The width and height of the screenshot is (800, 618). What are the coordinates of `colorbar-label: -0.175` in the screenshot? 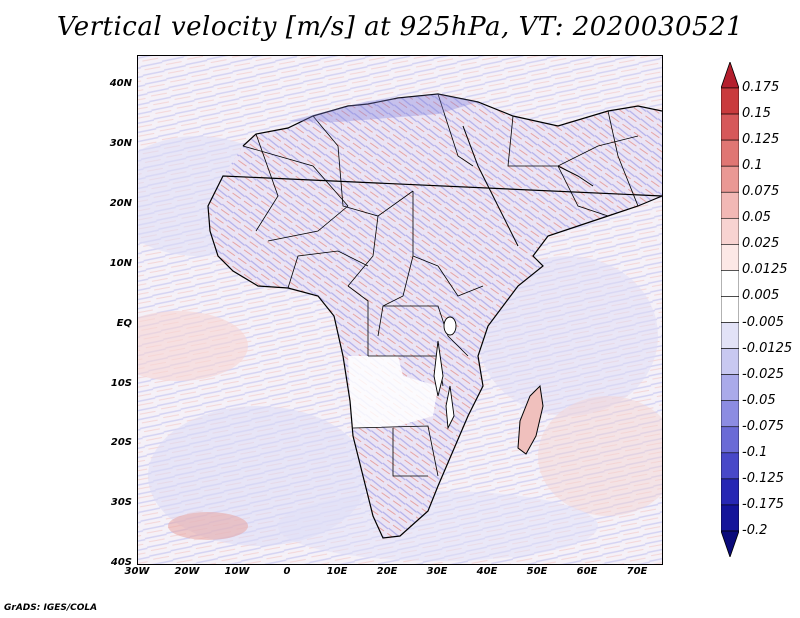 It's located at (763, 504).